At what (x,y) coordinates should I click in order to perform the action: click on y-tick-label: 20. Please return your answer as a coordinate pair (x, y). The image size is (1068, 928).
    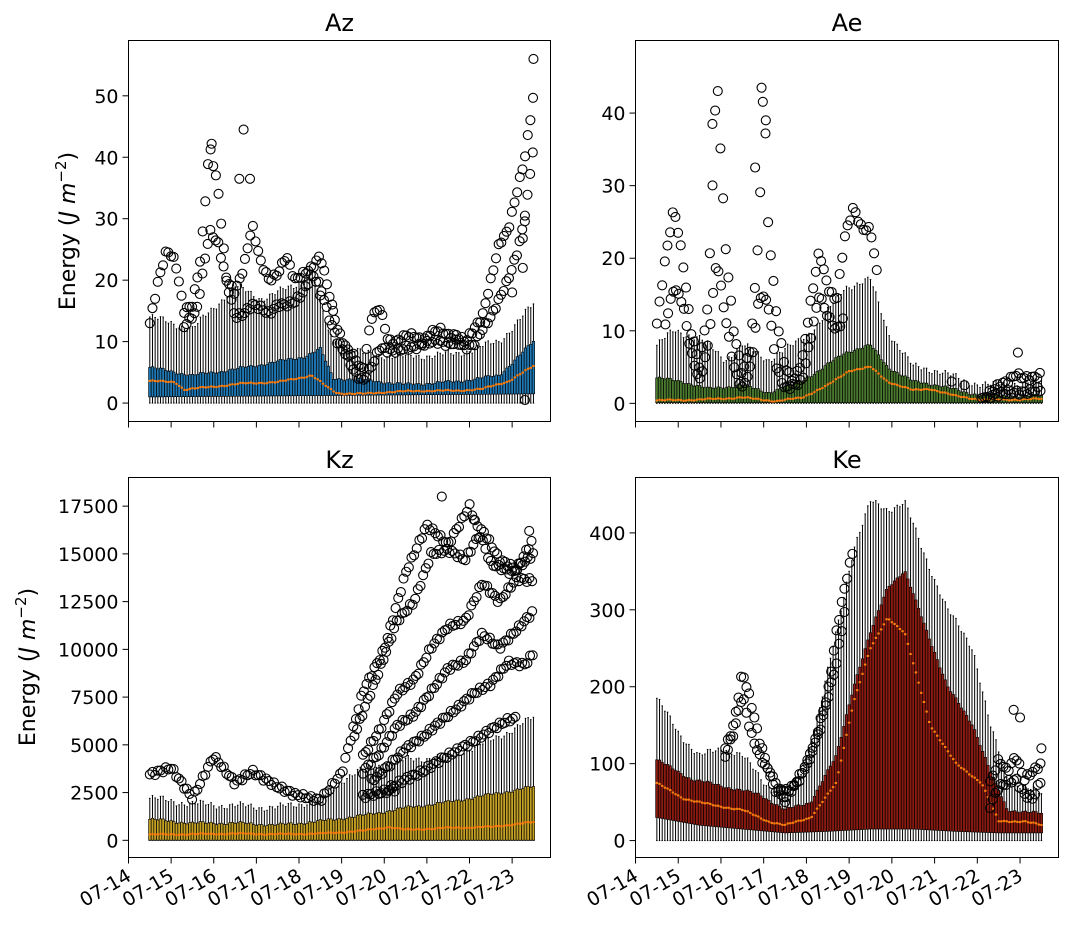
    Looking at the image, I should click on (613, 259).